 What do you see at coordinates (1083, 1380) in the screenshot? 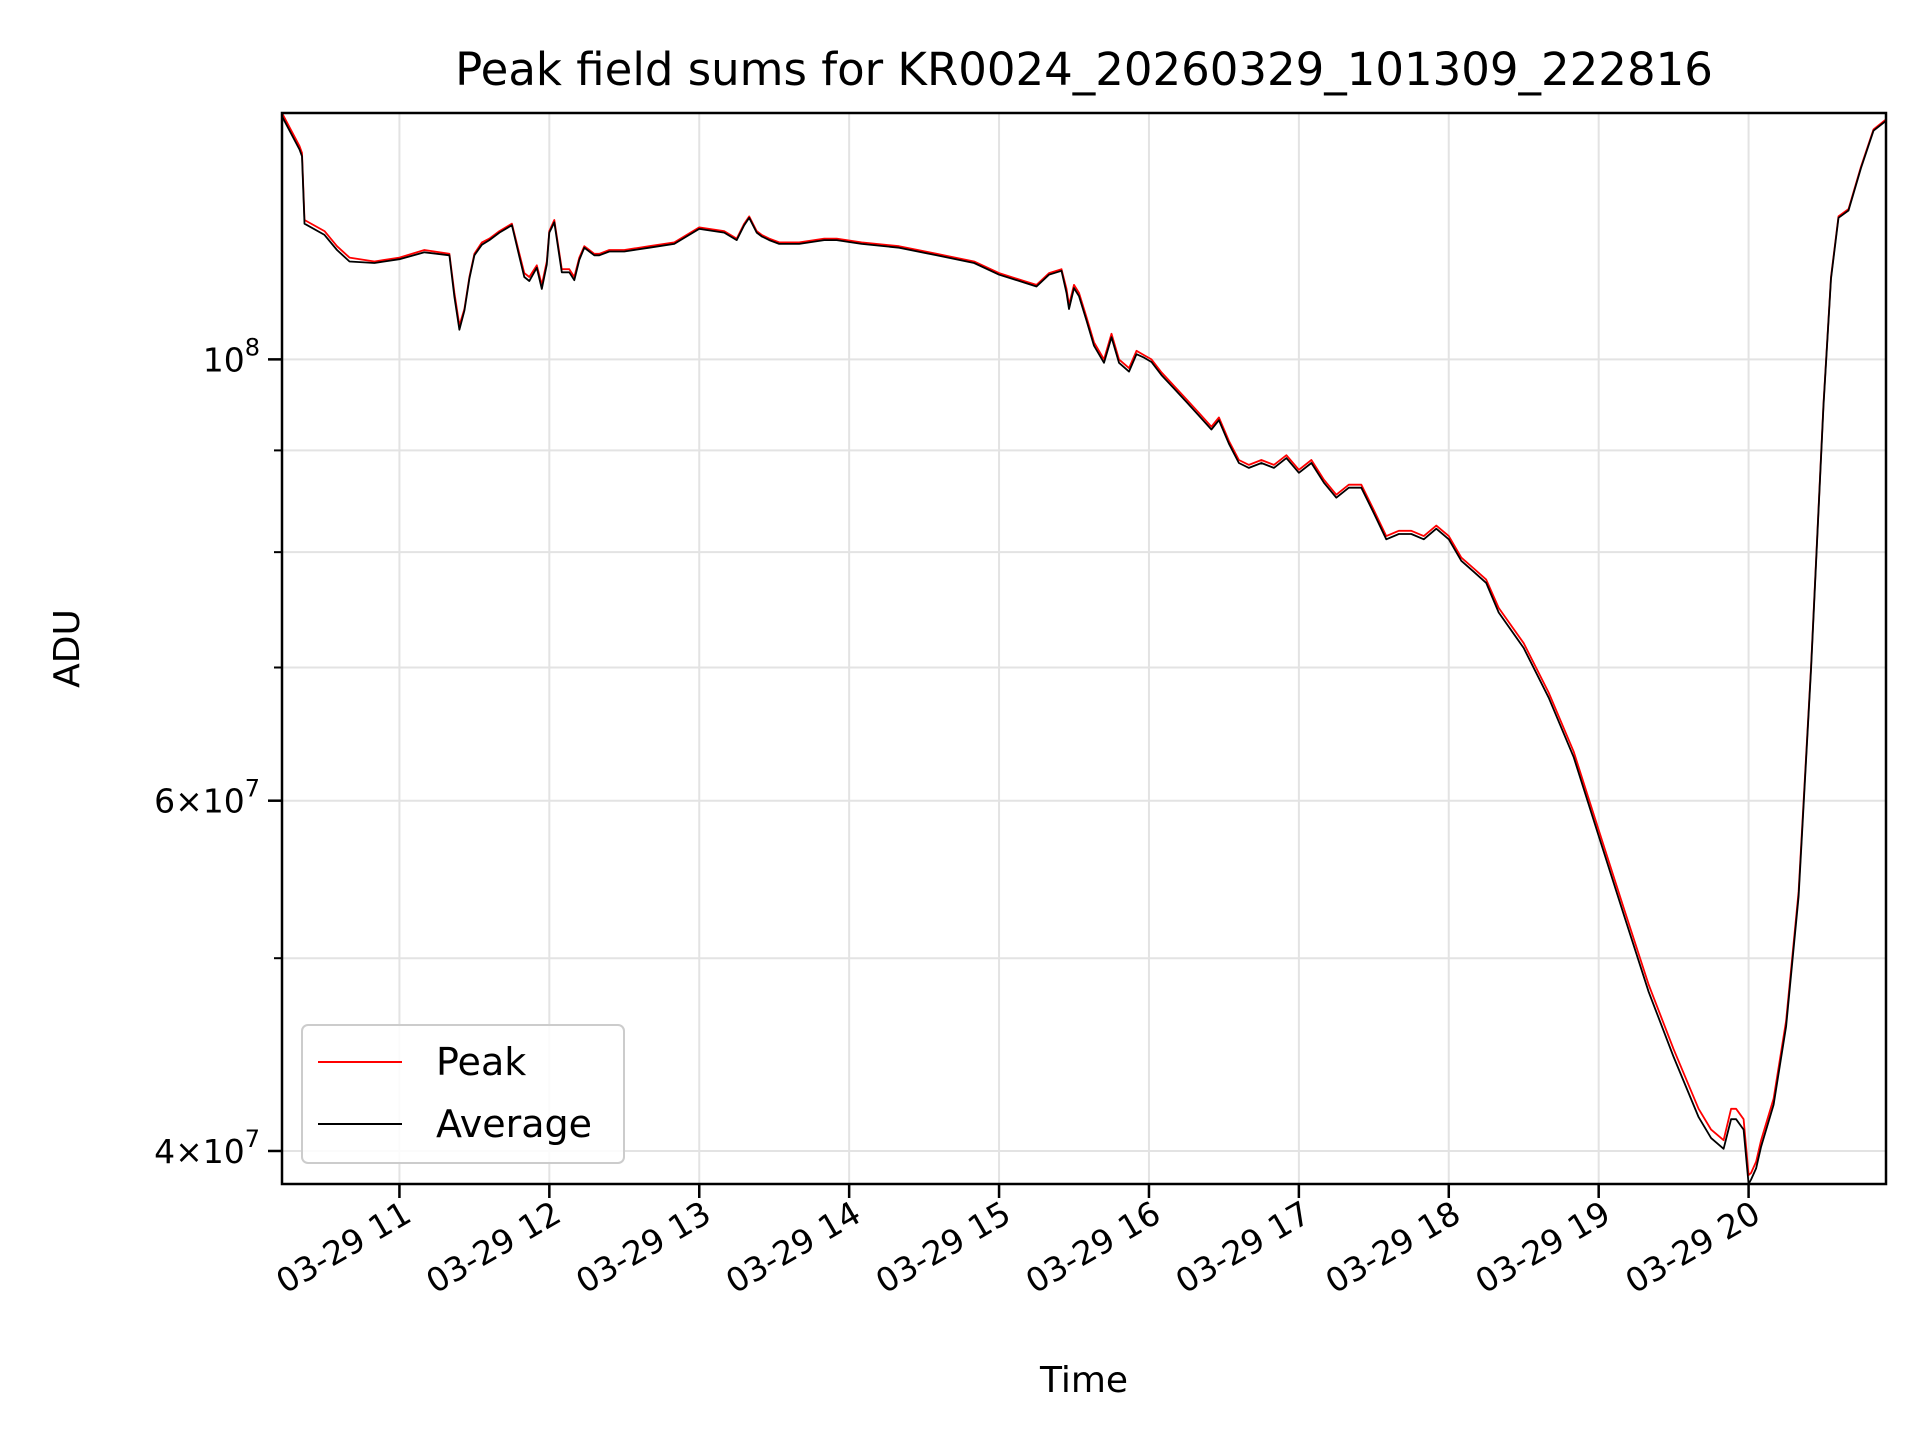
I see `x-axis-title: Time` at bounding box center [1083, 1380].